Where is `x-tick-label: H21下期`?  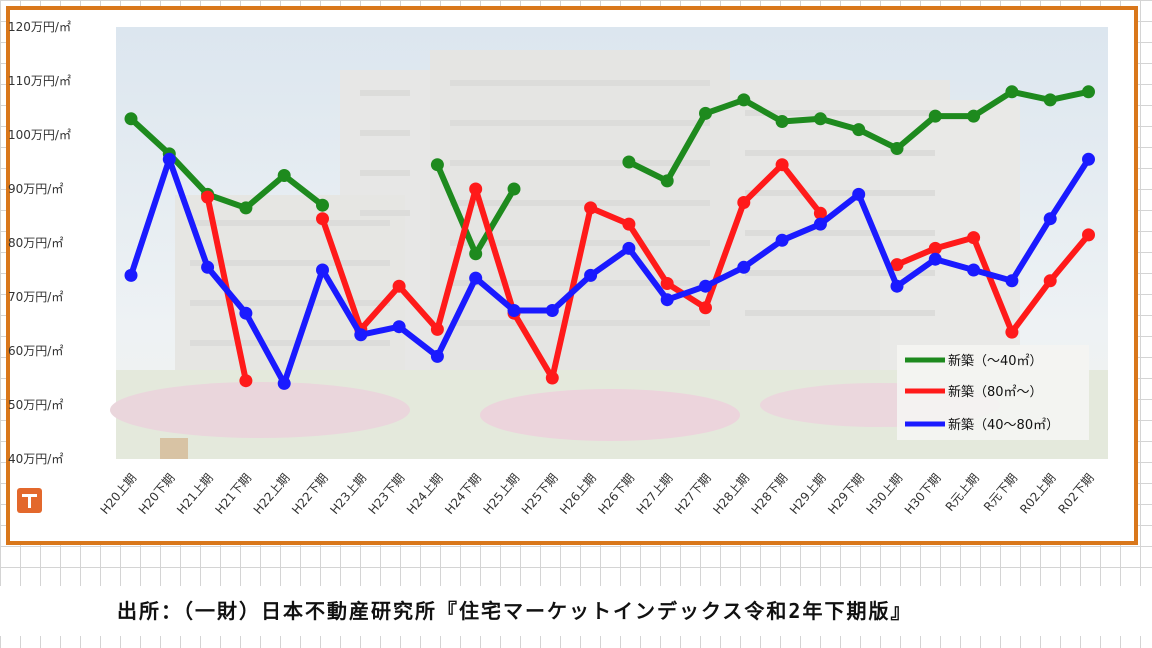
x-tick-label: H21下期 is located at coordinates (233, 494).